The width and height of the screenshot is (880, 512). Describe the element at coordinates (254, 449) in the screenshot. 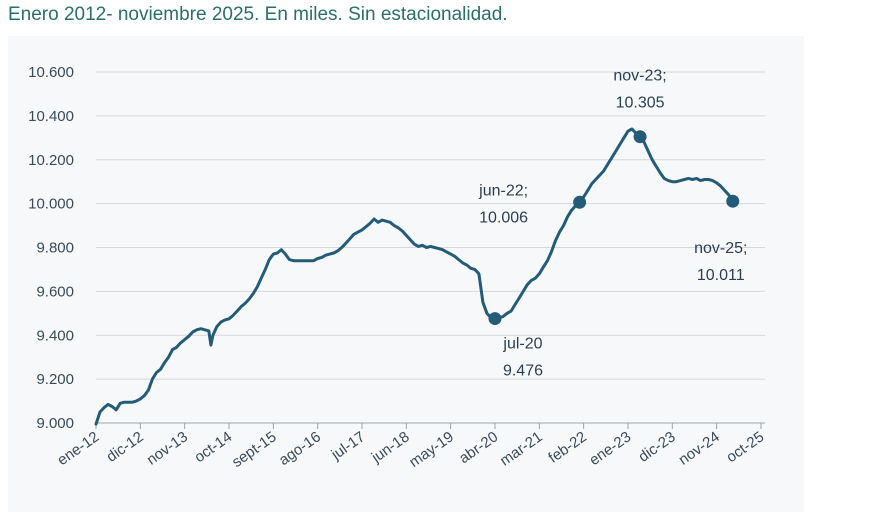

I see `x-tick-label: sept-15` at that location.